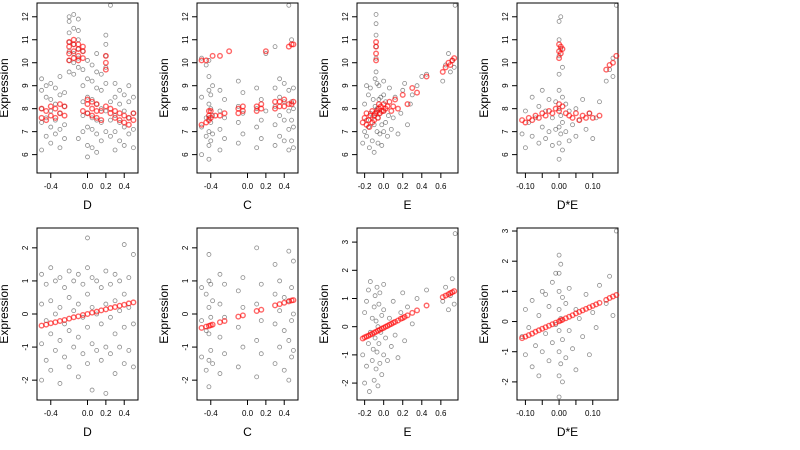 Image resolution: width=800 pixels, height=450 pixels. What do you see at coordinates (25, 39) in the screenshot?
I see `y-tick-label: 11` at bounding box center [25, 39].